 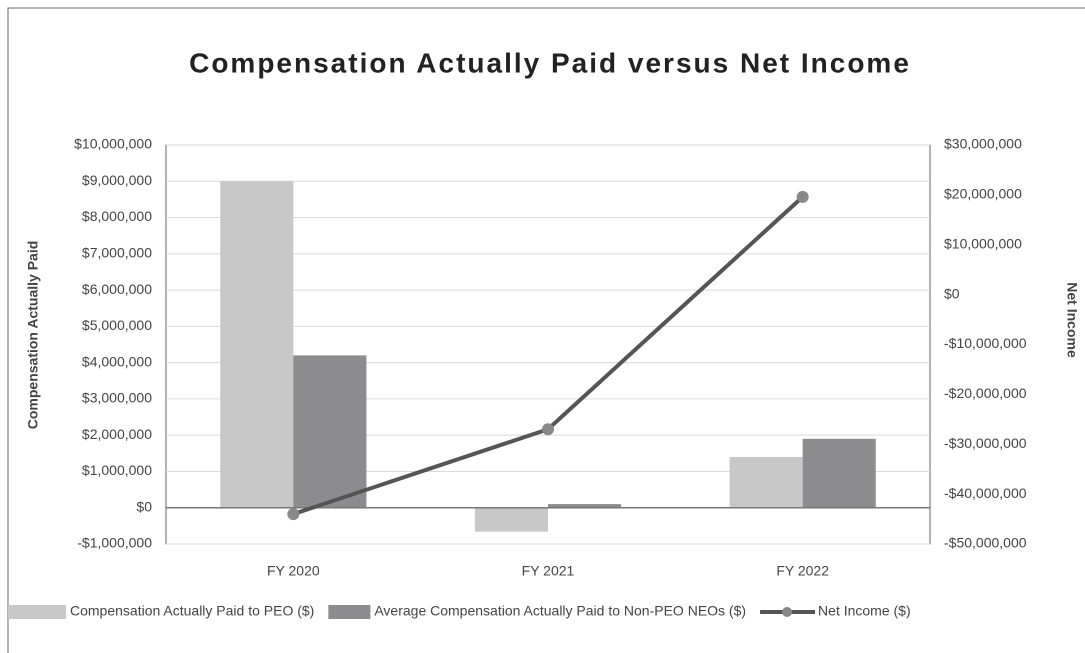 I want to click on y-tick-label: $2,000,000, so click(x=117, y=434).